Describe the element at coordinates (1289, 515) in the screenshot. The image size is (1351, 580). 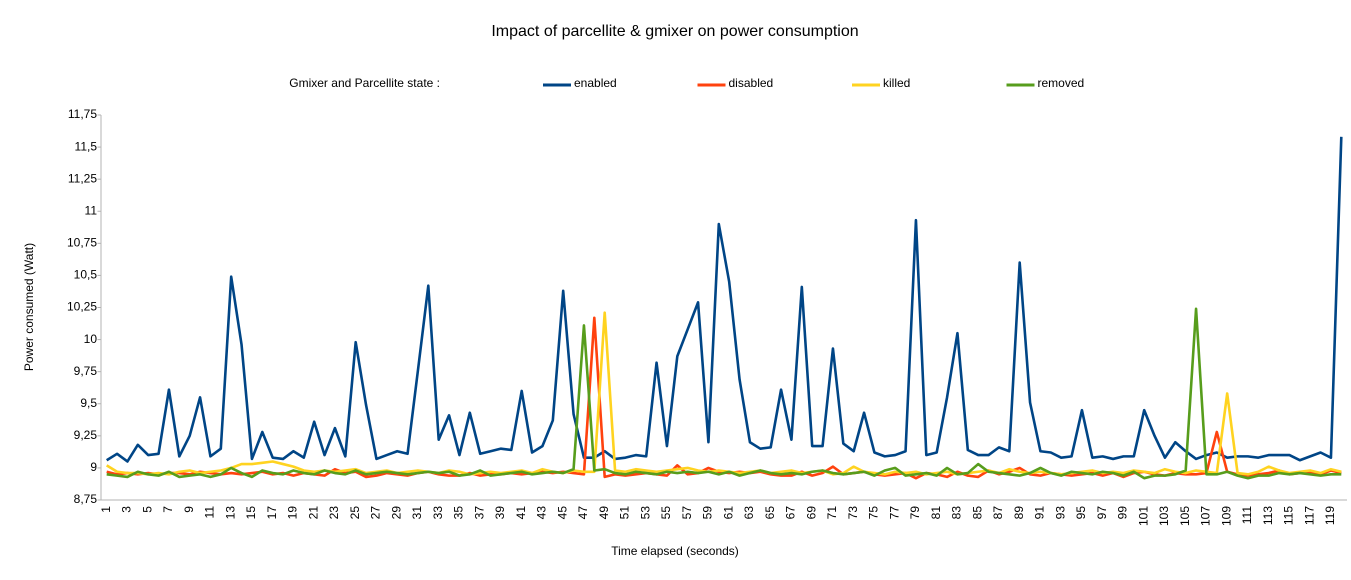
I see `x-tick-label: 115` at that location.